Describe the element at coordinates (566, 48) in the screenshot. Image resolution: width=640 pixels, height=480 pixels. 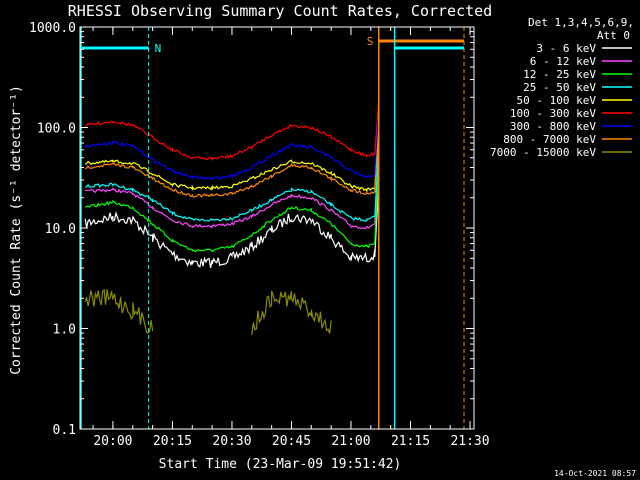
I see `legend-entry-label: 3 - 6 keV` at that location.